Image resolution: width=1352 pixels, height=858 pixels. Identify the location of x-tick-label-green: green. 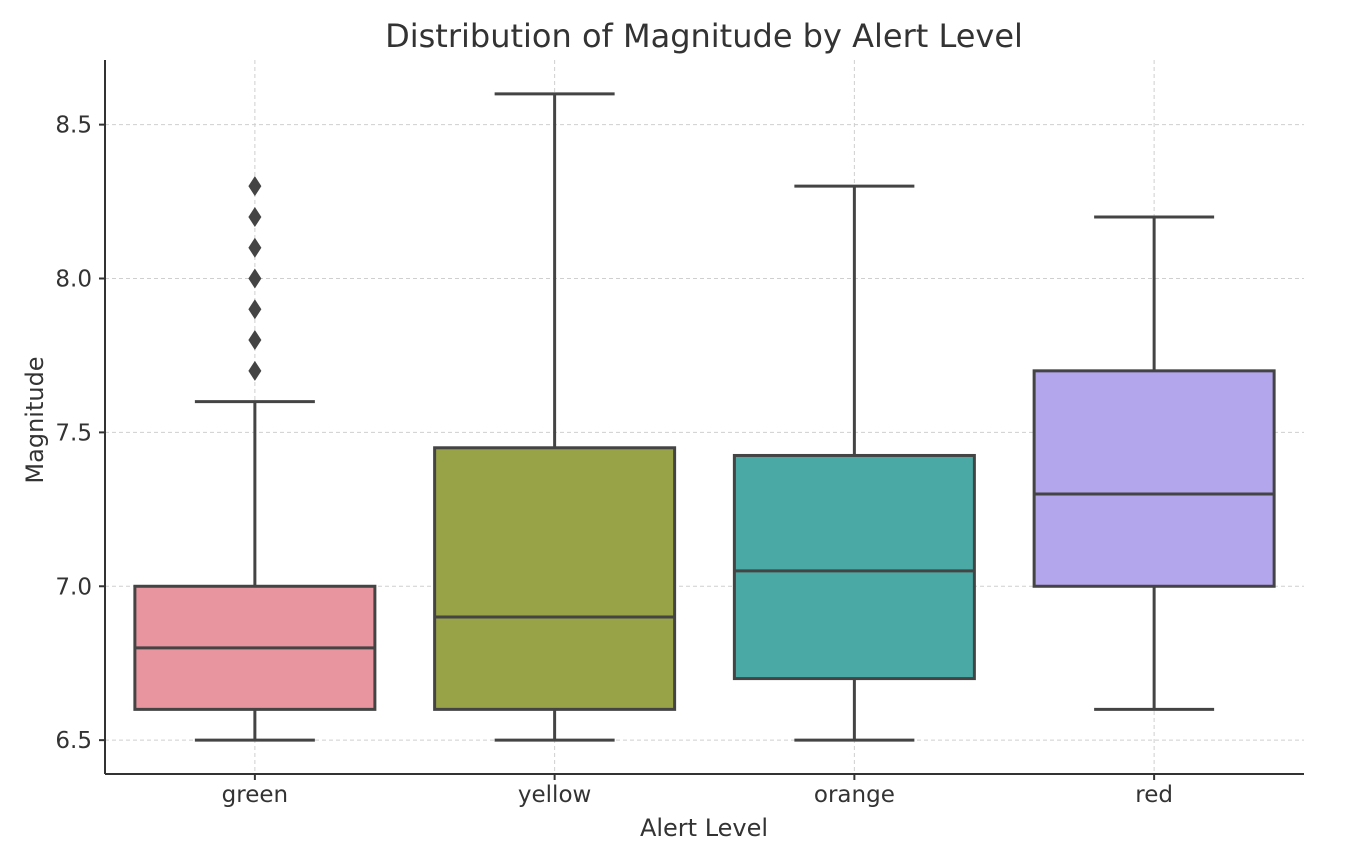
(255, 795).